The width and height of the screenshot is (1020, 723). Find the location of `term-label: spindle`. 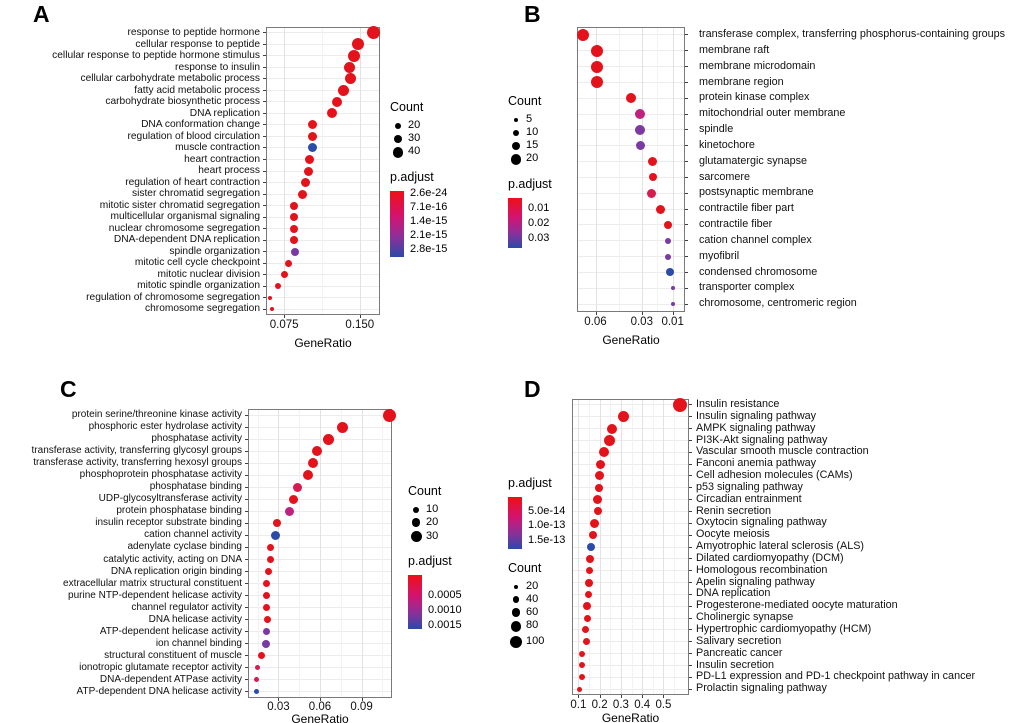

term-label: spindle is located at coordinates (716, 129).